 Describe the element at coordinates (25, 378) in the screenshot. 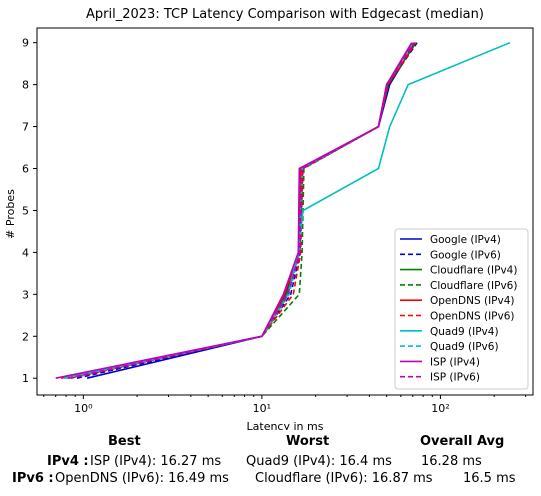

I see `y-tick-label: 1` at that location.